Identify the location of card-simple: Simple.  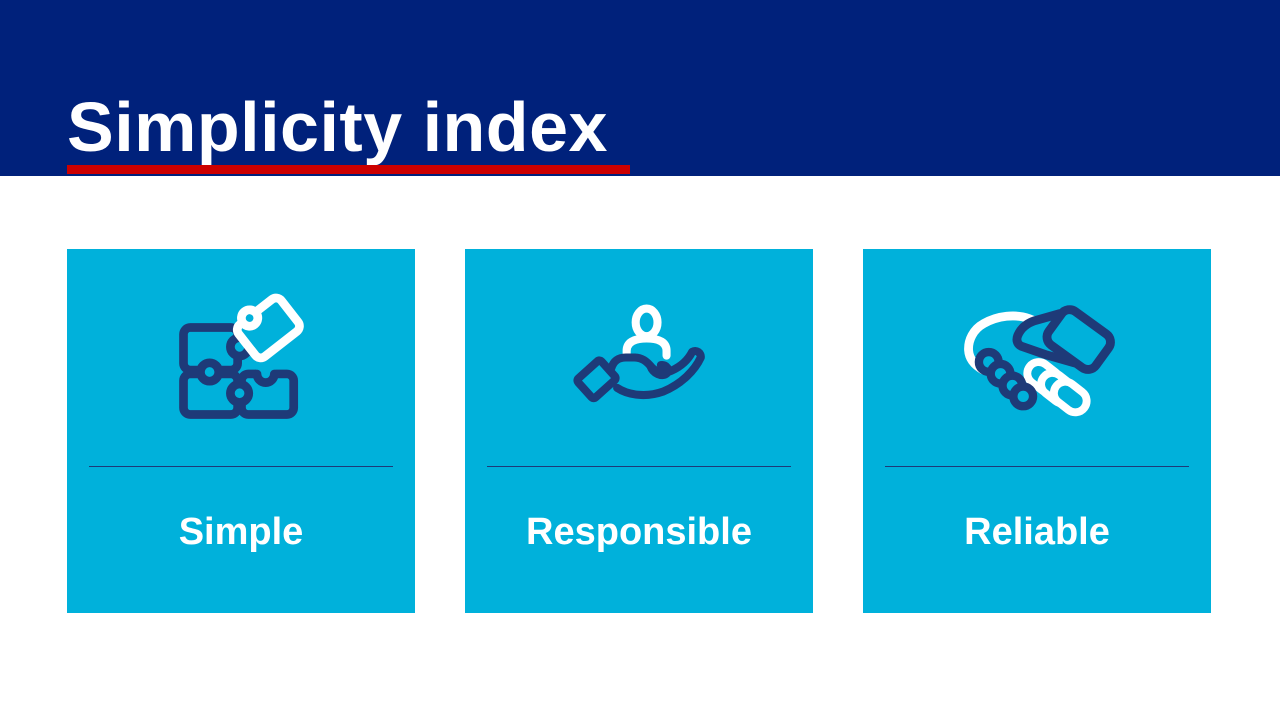
(241, 431).